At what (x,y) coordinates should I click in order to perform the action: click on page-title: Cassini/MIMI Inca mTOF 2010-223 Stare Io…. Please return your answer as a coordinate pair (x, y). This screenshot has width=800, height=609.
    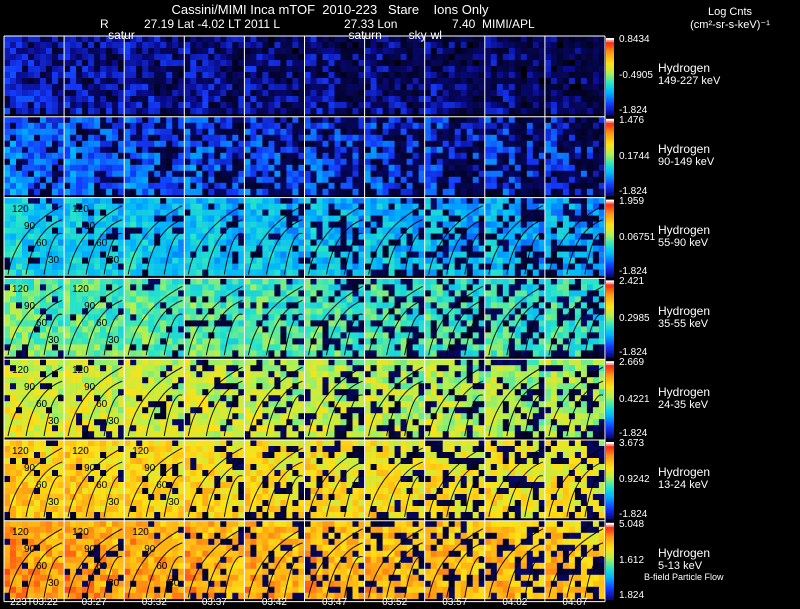
    Looking at the image, I should click on (330, 9).